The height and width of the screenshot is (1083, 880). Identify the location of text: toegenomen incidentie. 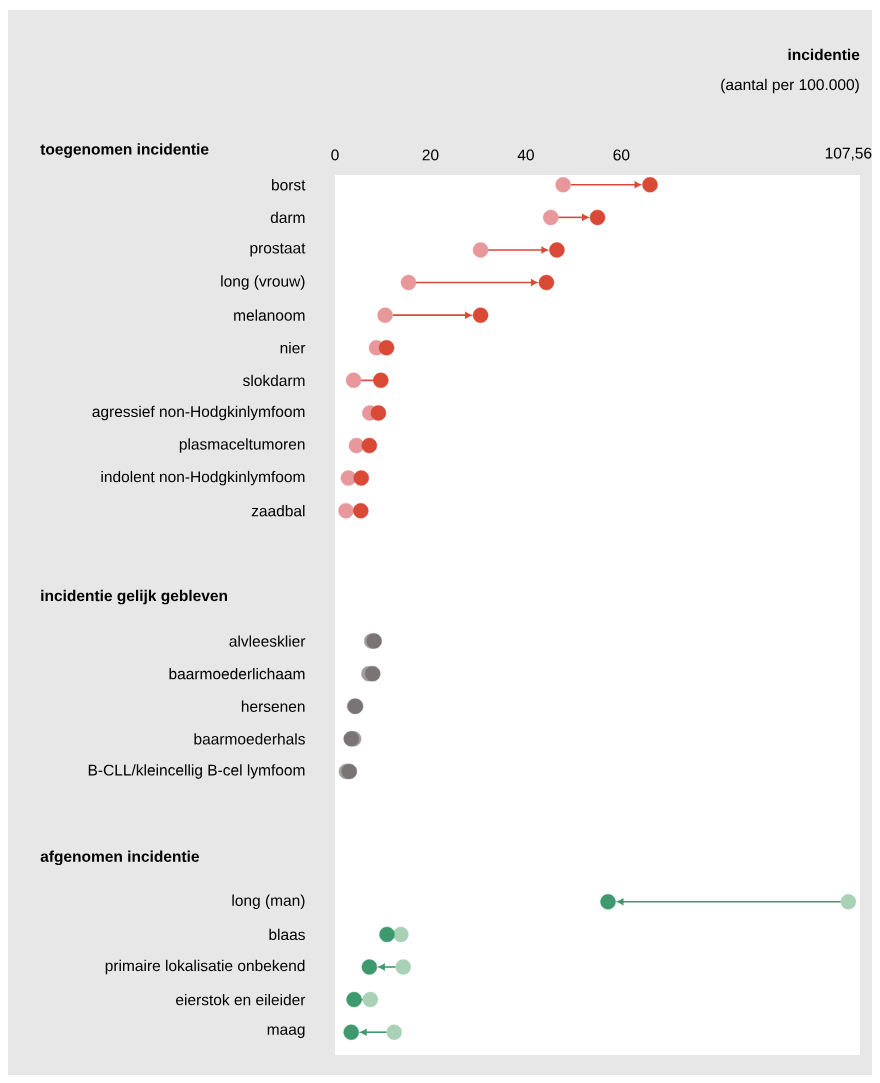
(124, 150).